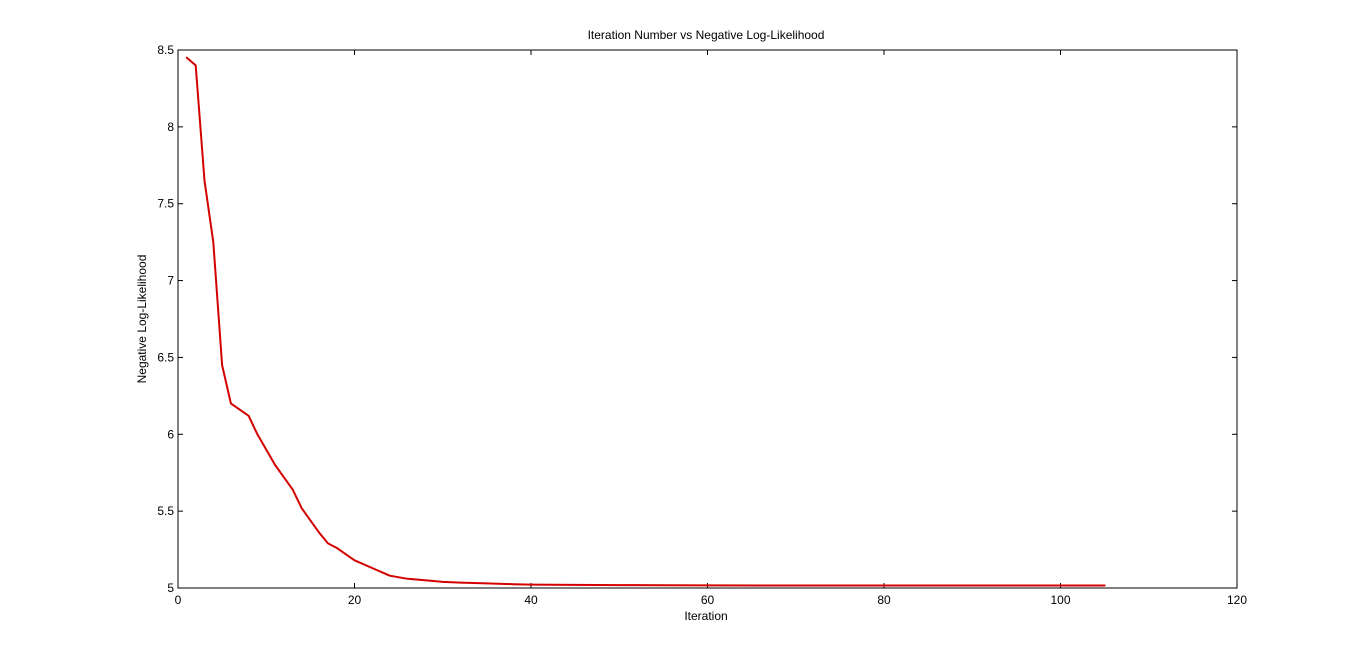 Image resolution: width=1366 pixels, height=661 pixels. Describe the element at coordinates (355, 600) in the screenshot. I see `x-tick-label: 20` at that location.